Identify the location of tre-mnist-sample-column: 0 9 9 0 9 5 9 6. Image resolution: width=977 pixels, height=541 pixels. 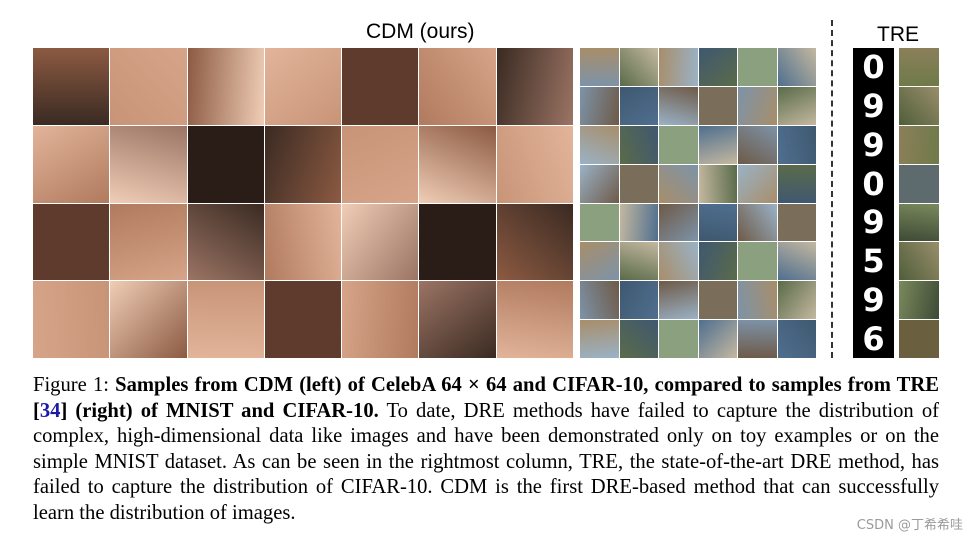
(873, 203).